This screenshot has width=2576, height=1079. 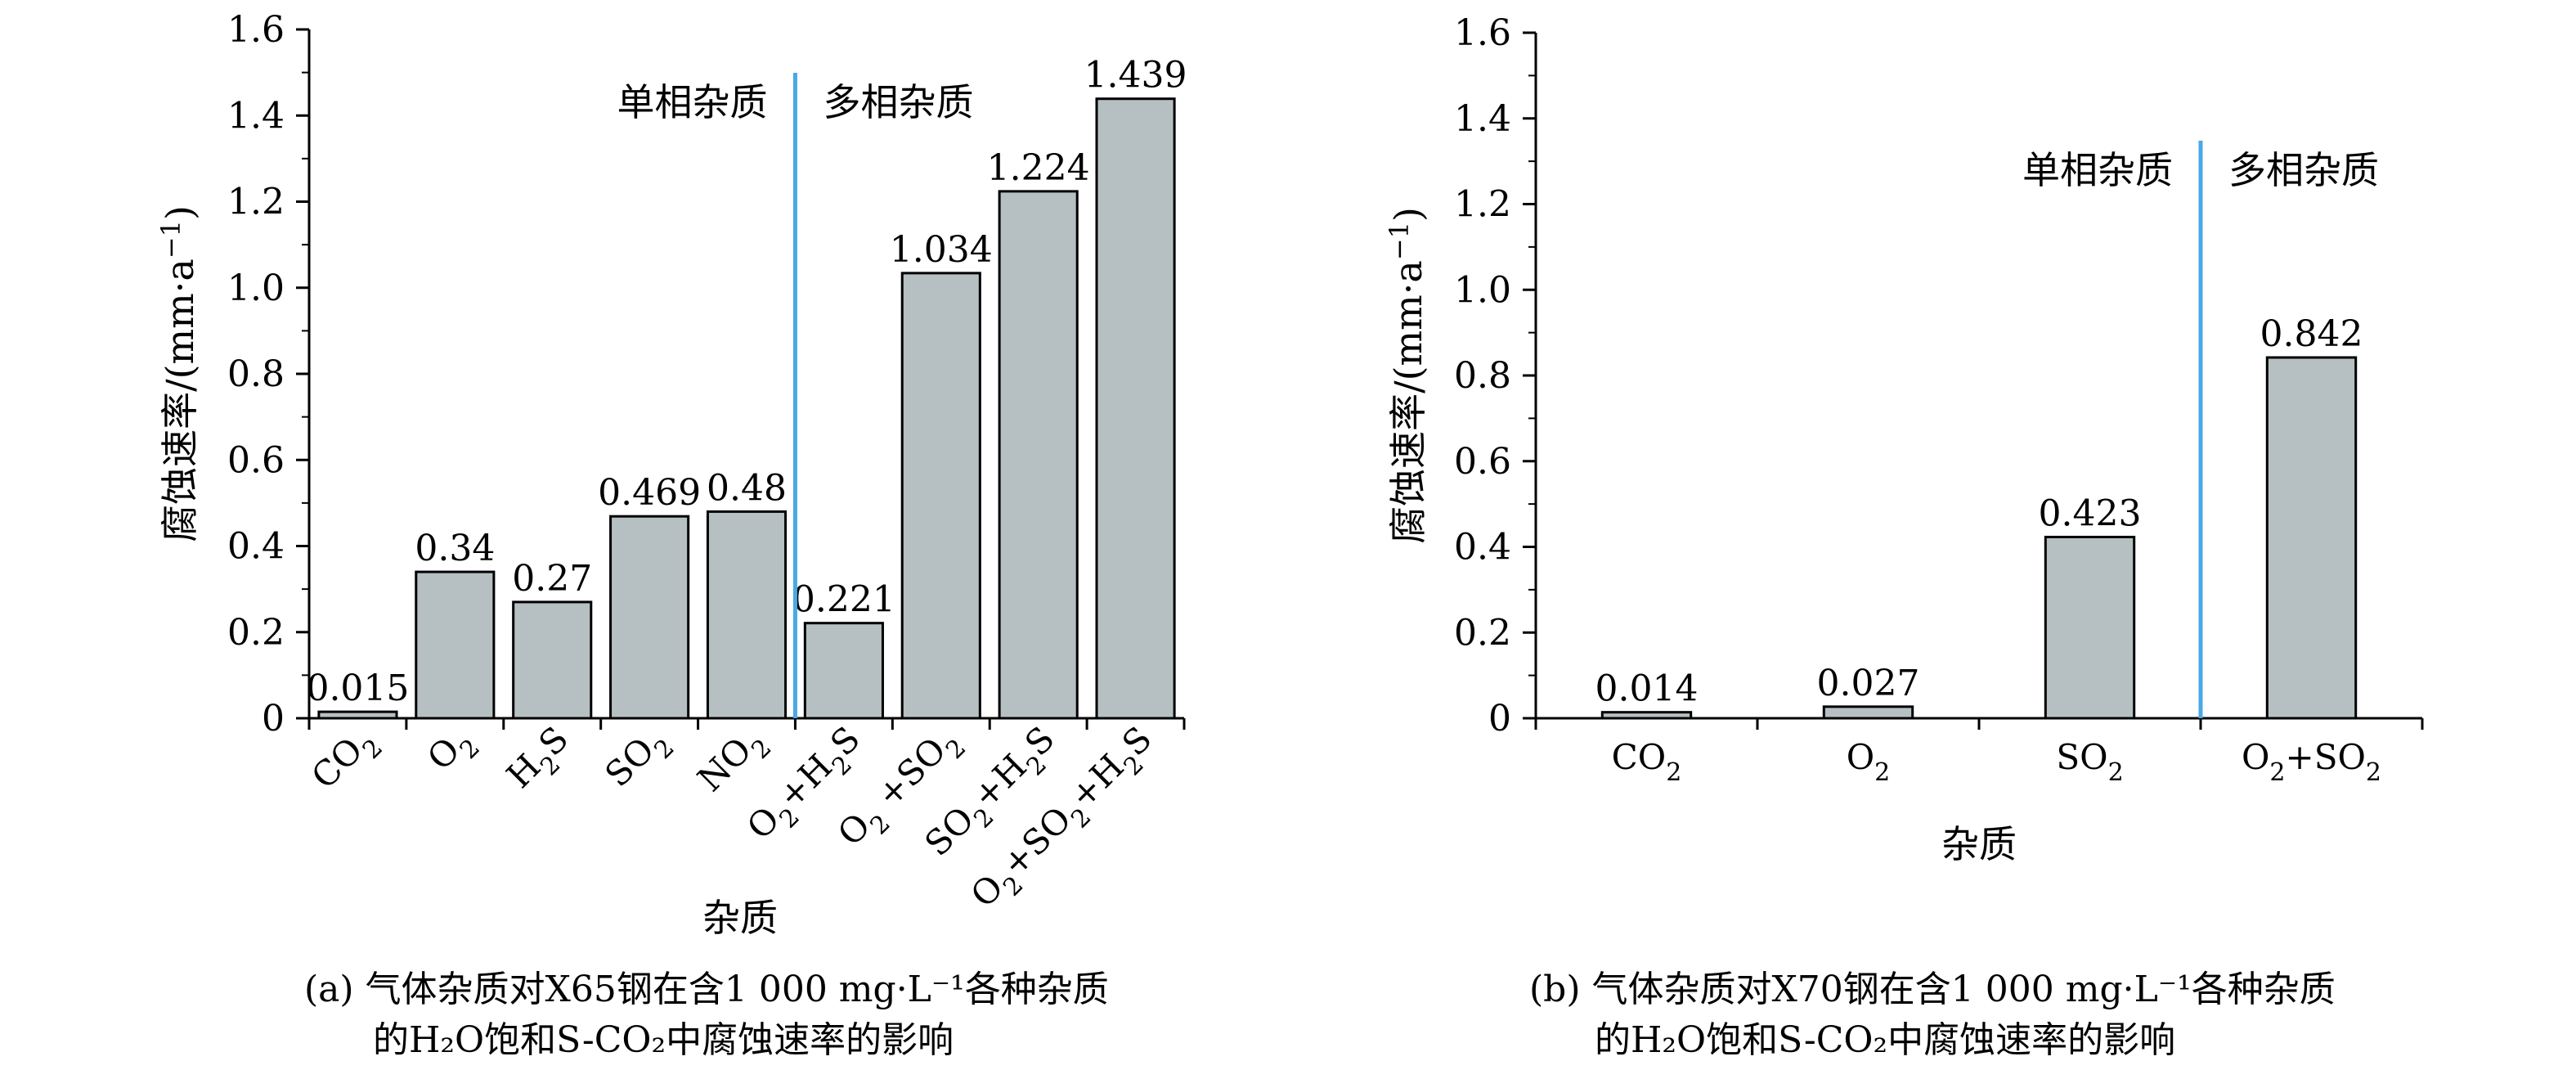 I want to click on bar-value-label: 0.48, so click(x=747, y=488).